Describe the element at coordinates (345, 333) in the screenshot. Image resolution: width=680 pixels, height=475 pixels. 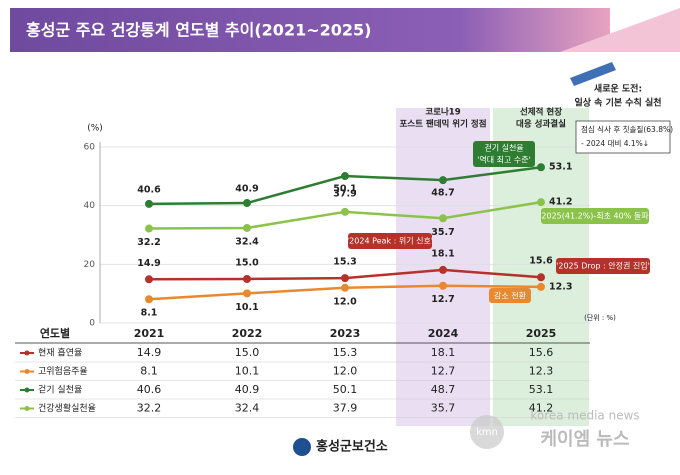
I see `column-header: 2023` at that location.